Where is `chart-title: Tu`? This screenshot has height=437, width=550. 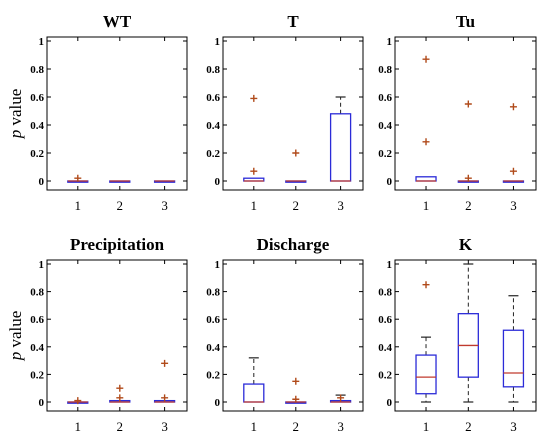 chart-title: Tu is located at coordinates (465, 21).